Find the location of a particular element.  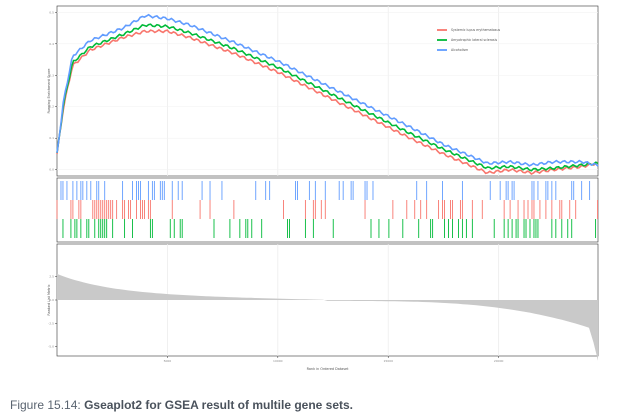

x-tick-label: 15000 is located at coordinates (388, 361).